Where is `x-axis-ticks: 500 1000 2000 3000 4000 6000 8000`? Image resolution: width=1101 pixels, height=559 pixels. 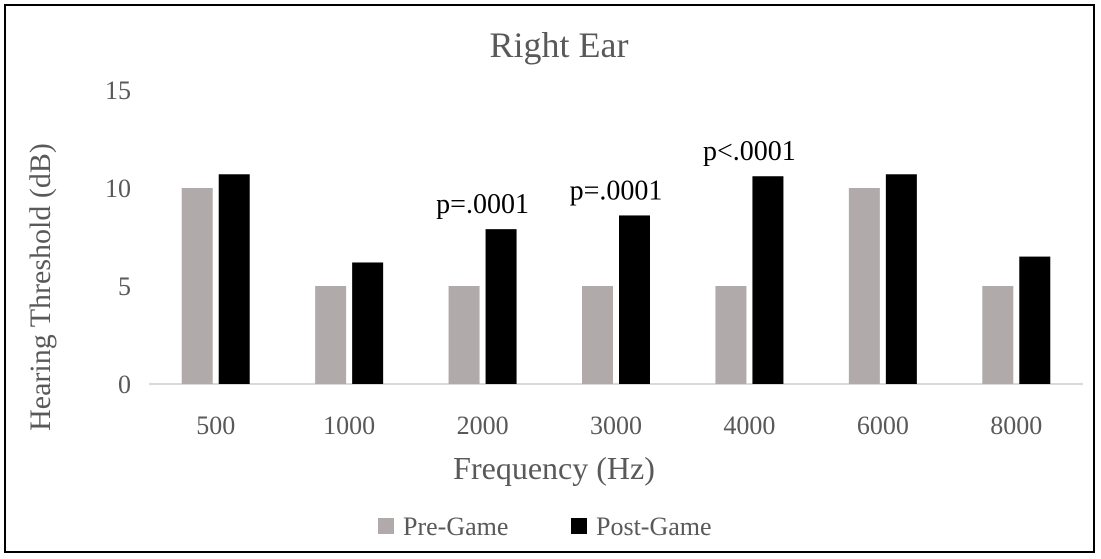
x-axis-ticks: 500 1000 2000 3000 4000 6000 8000 is located at coordinates (619, 425).